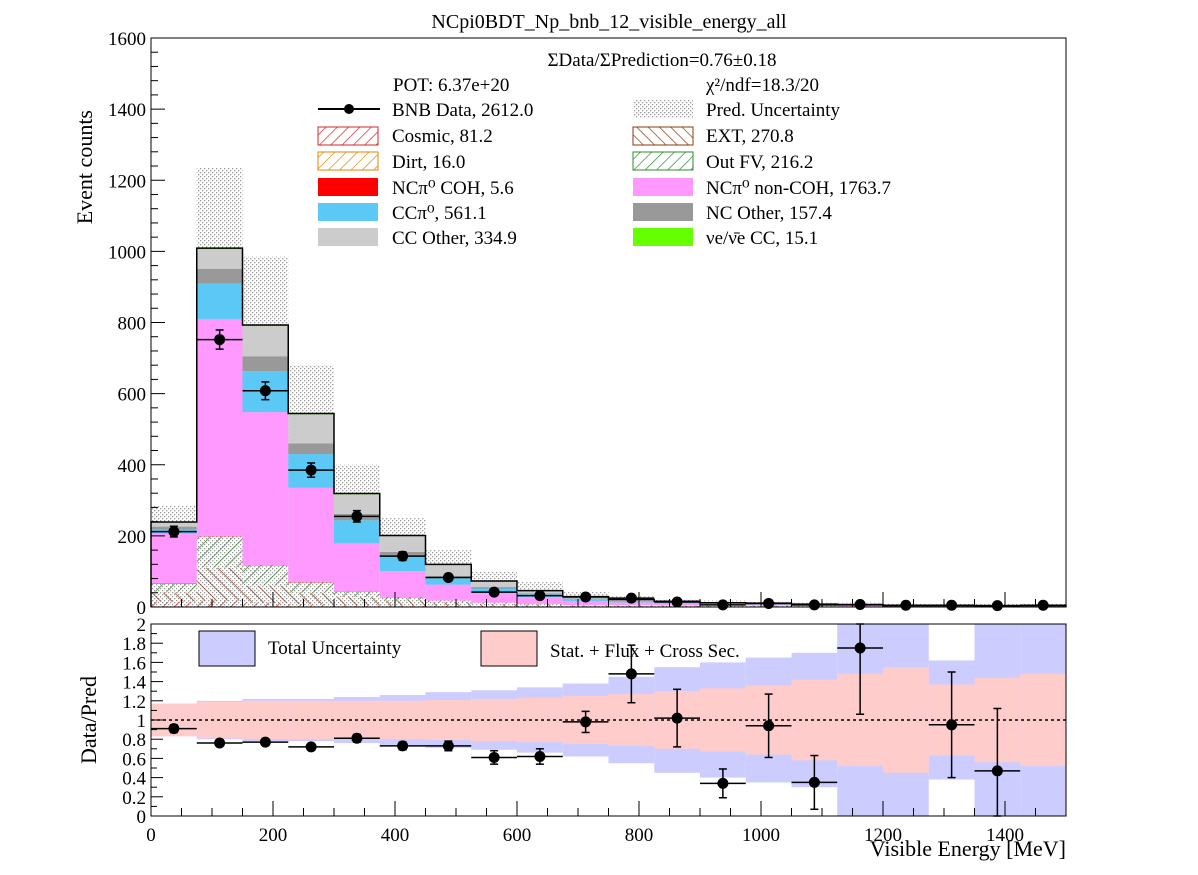 This screenshot has width=1198, height=875. Describe the element at coordinates (750, 136) in the screenshot. I see `svg-text: EXT, 270.8` at that location.